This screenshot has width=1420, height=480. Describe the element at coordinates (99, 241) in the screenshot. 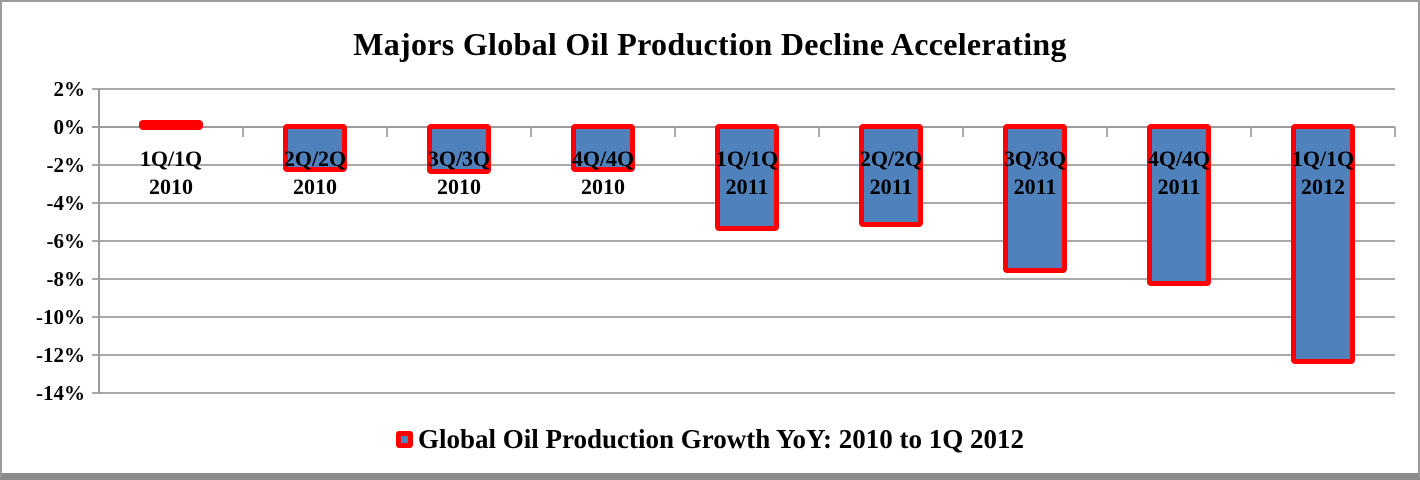

I see `y-axis-line` at that location.